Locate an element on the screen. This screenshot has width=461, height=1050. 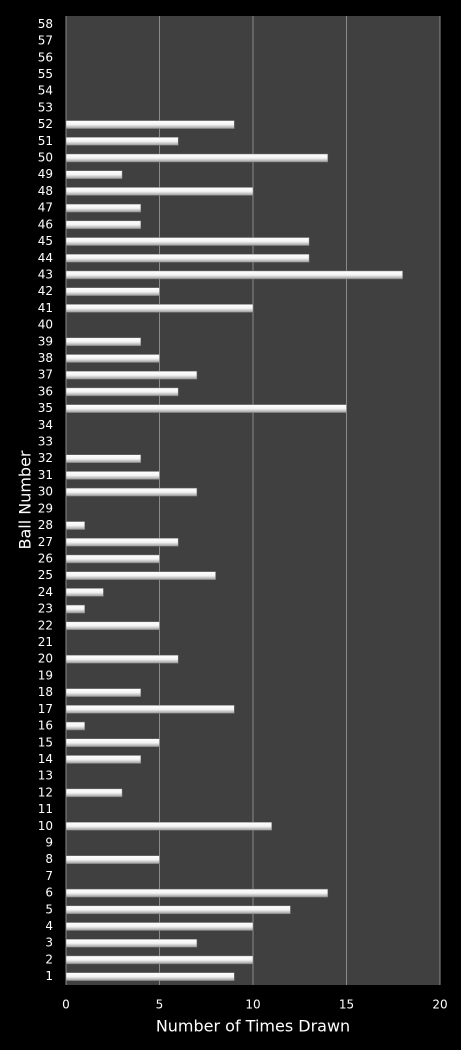
y-tick-label: 23 is located at coordinates (45, 609).